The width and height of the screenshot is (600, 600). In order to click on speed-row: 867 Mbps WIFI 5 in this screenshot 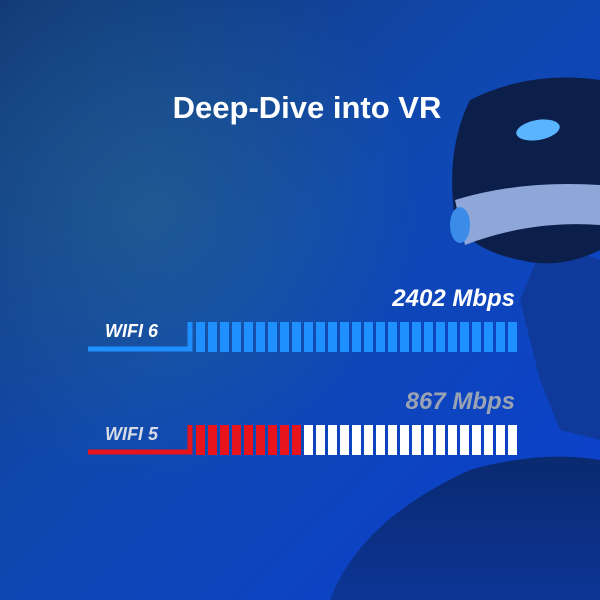, I will do `click(302, 421)`.